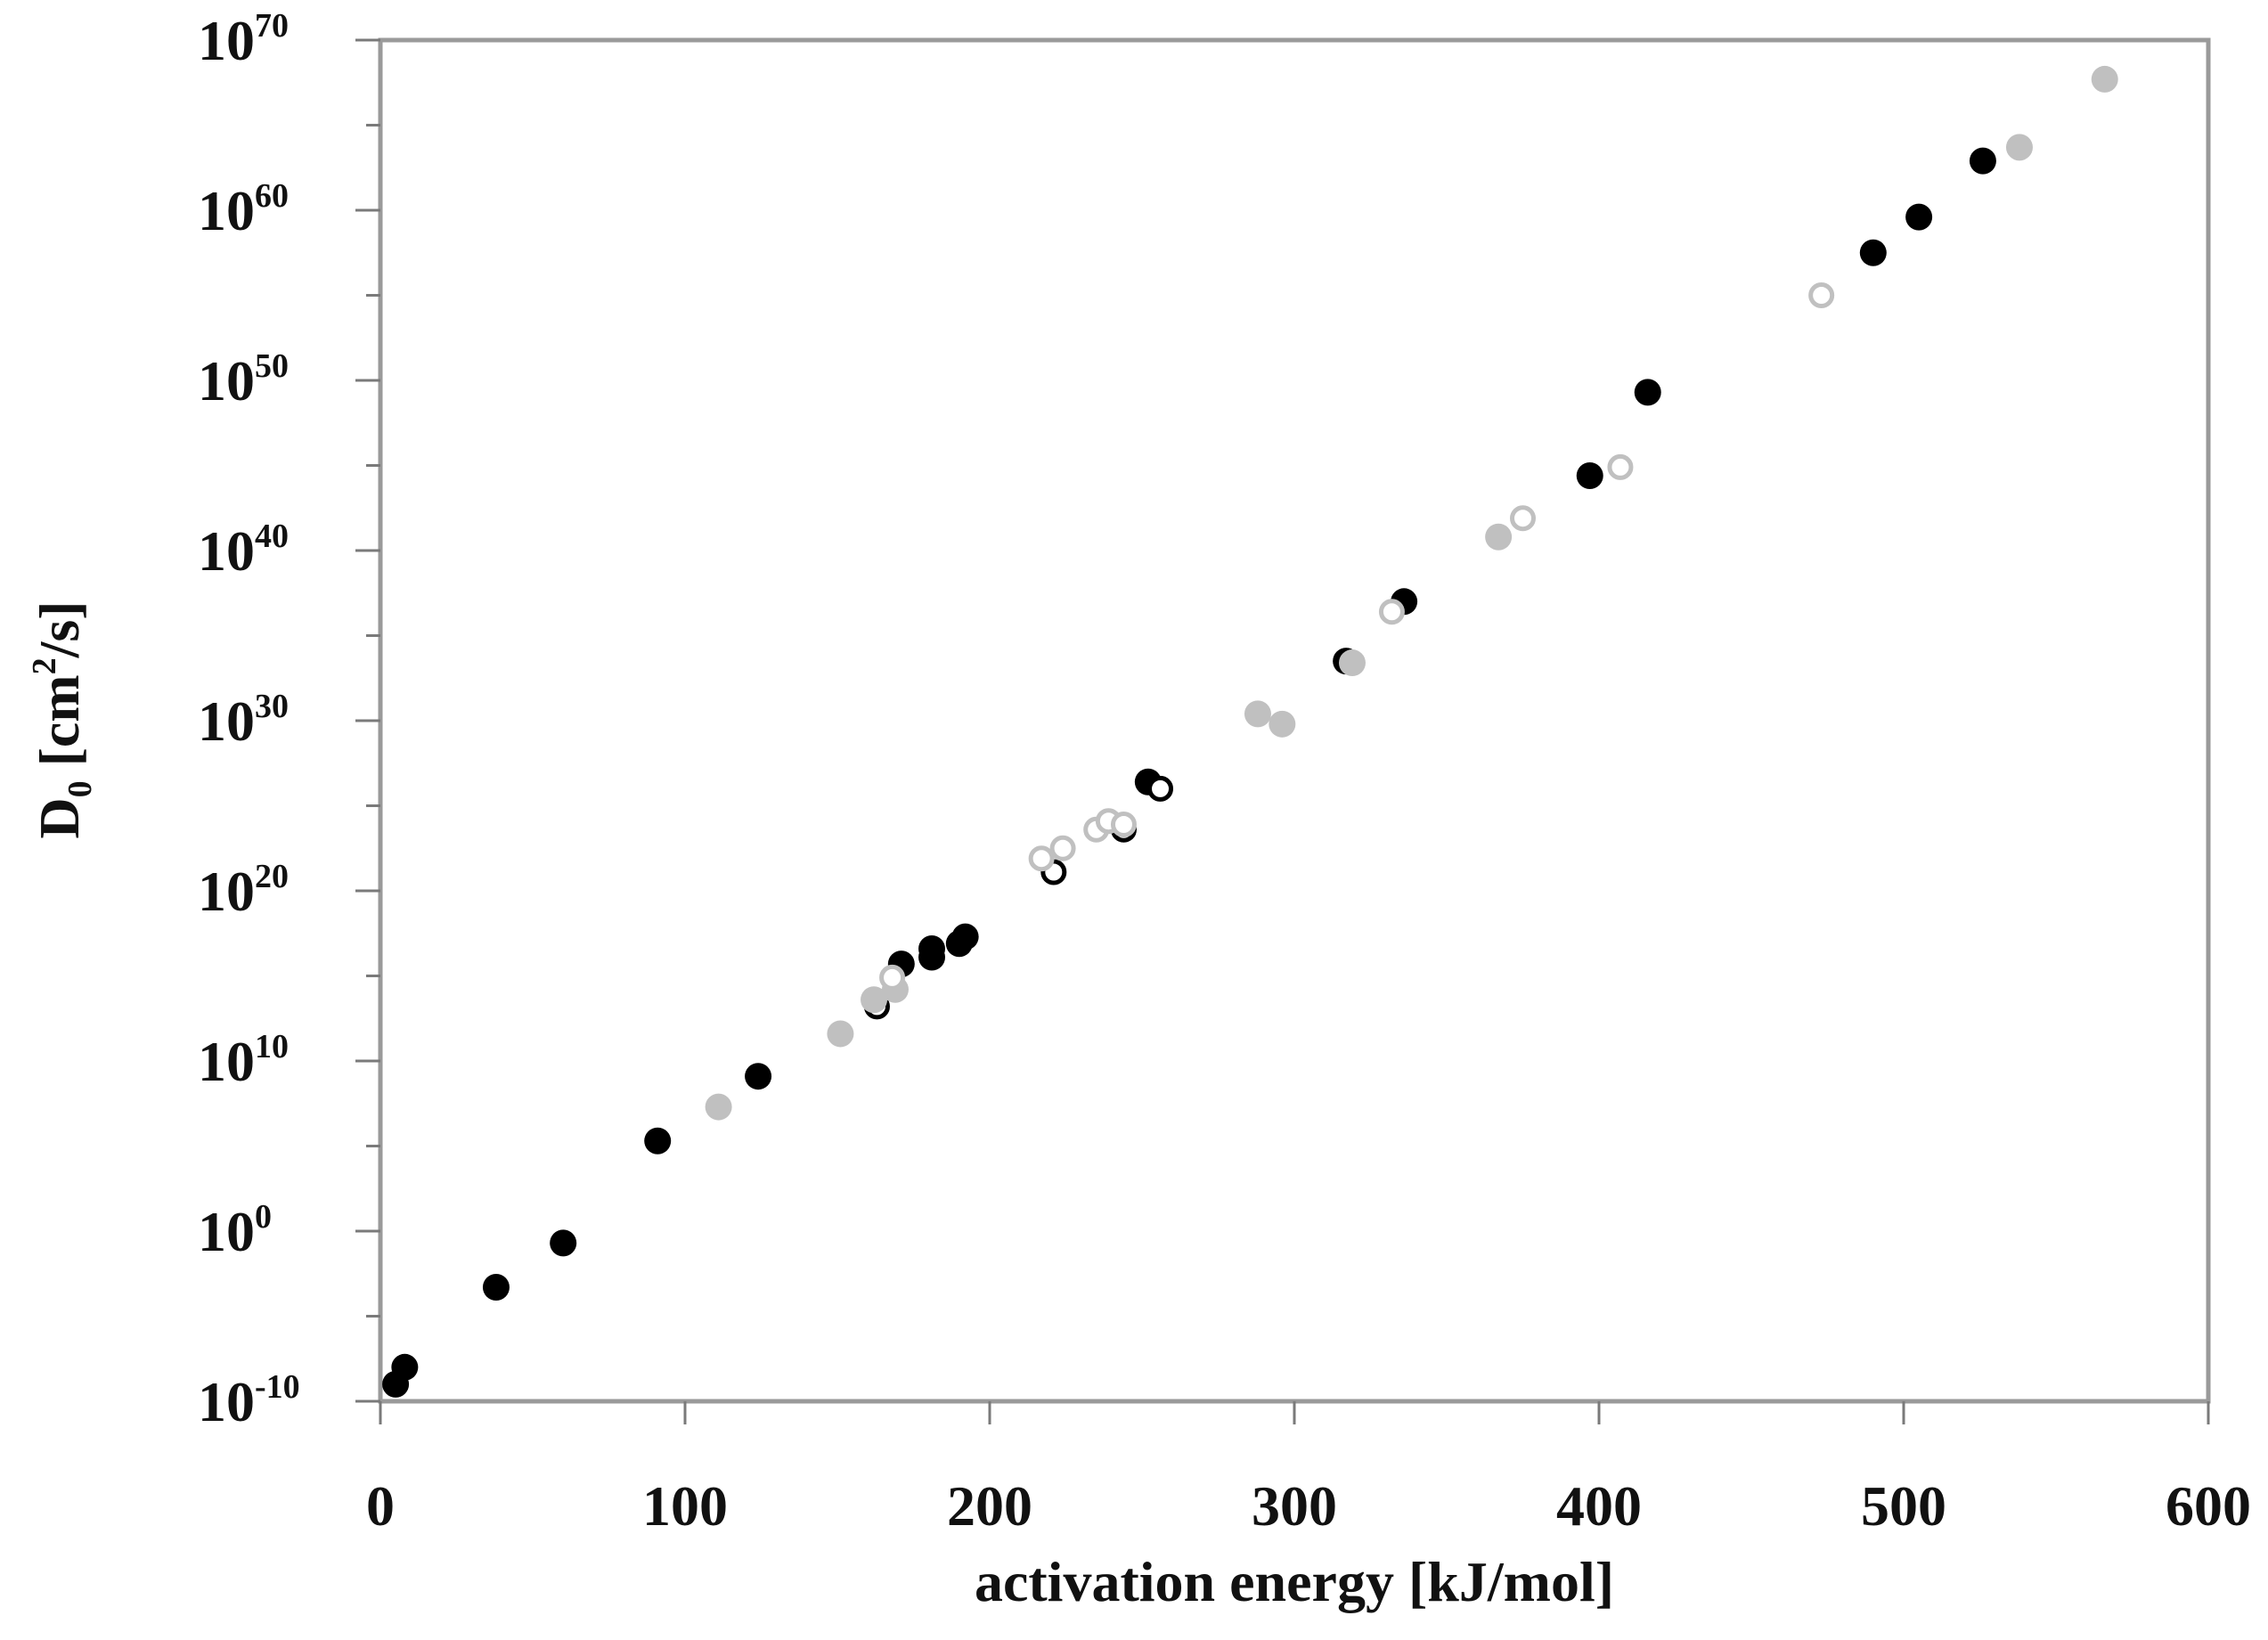  I want to click on x-tick-label: 200, so click(989, 1506).